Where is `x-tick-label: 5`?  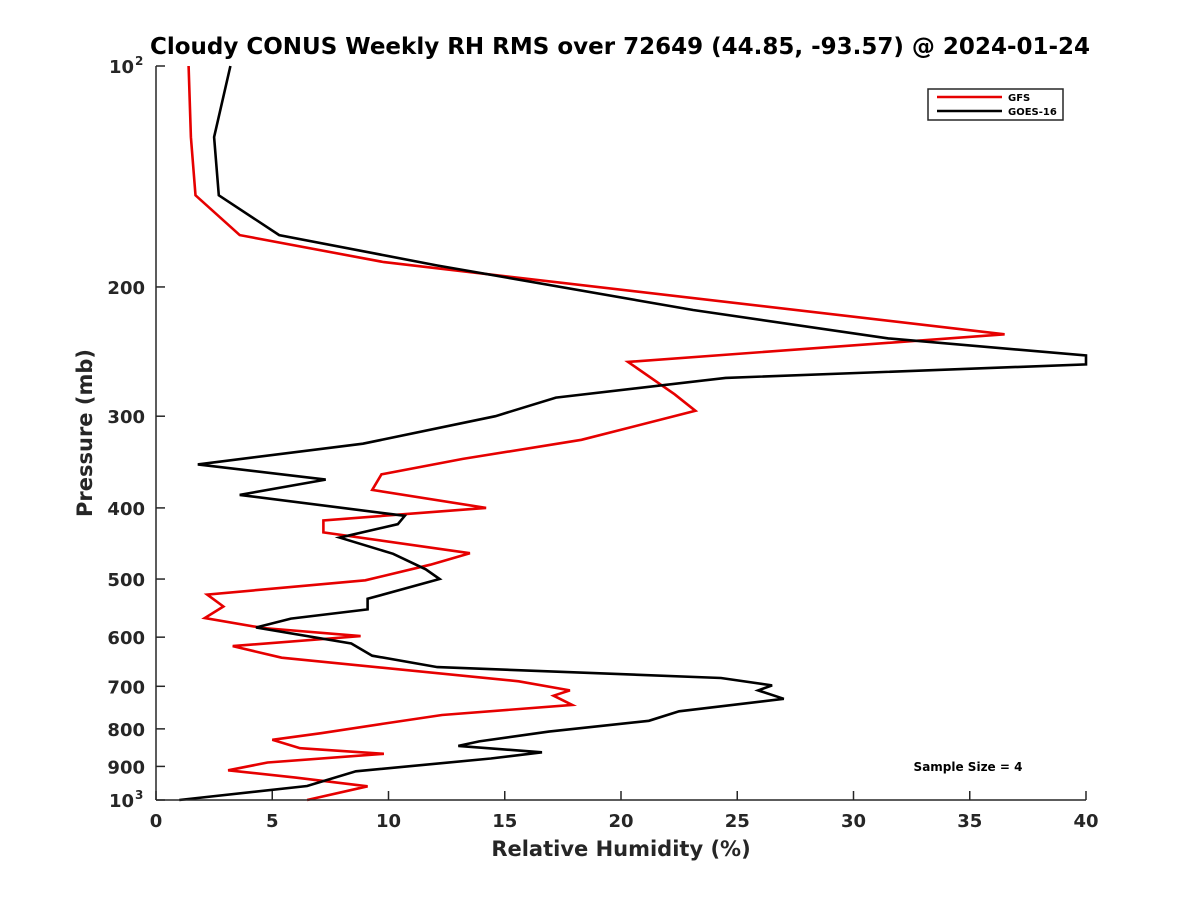 x-tick-label: 5 is located at coordinates (272, 821).